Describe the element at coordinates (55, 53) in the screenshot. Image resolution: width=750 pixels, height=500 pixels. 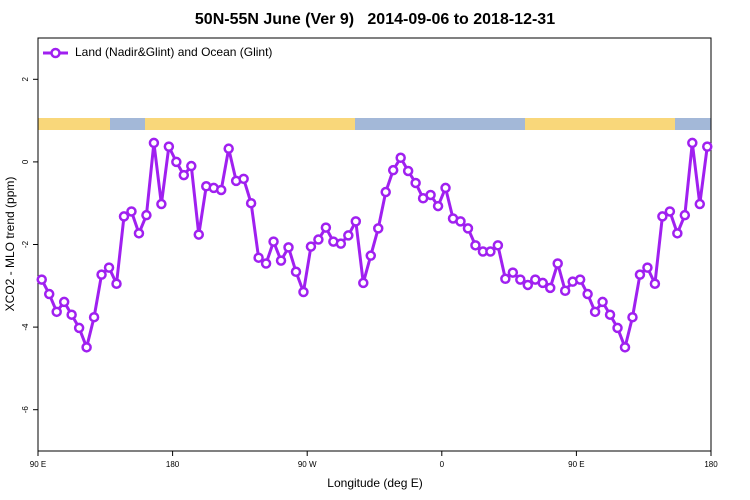
I see `legend-marker` at that location.